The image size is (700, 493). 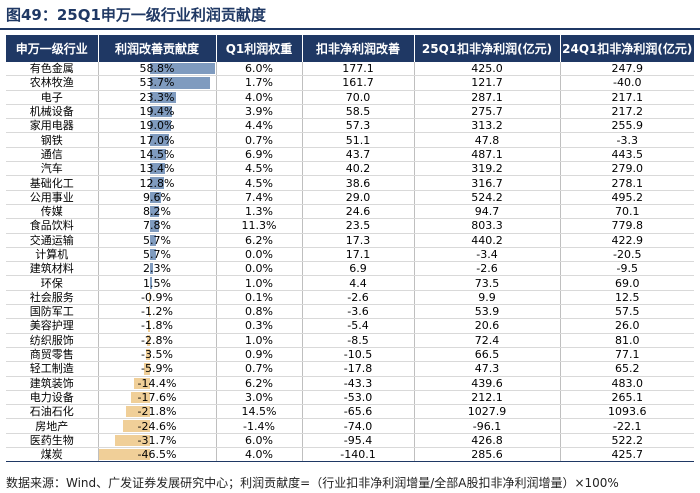 I want to click on weight-cell: 0.3%, so click(x=259, y=326).